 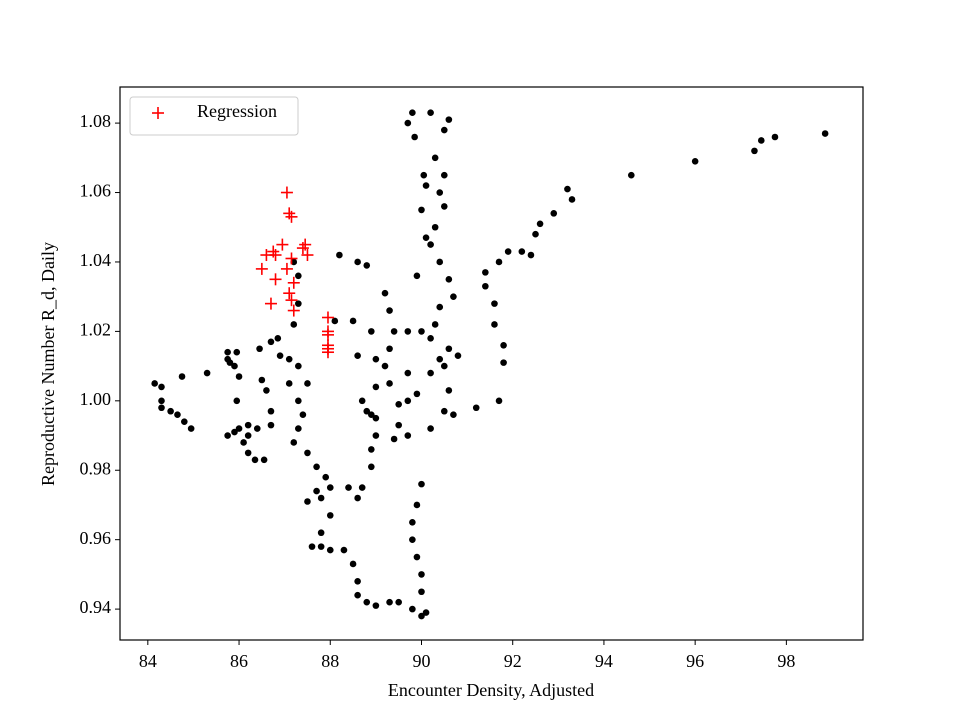 I want to click on y-tick-label: 1.06, so click(x=96, y=191).